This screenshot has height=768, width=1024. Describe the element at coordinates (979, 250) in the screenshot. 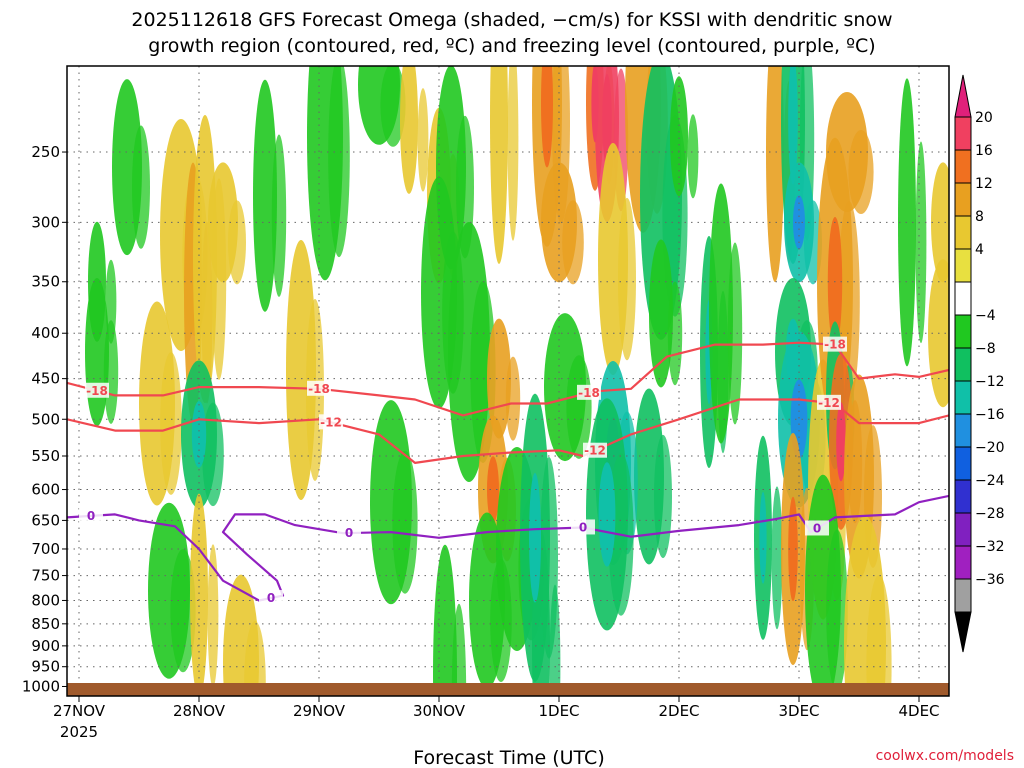

I see `colorbar-label: 4` at that location.